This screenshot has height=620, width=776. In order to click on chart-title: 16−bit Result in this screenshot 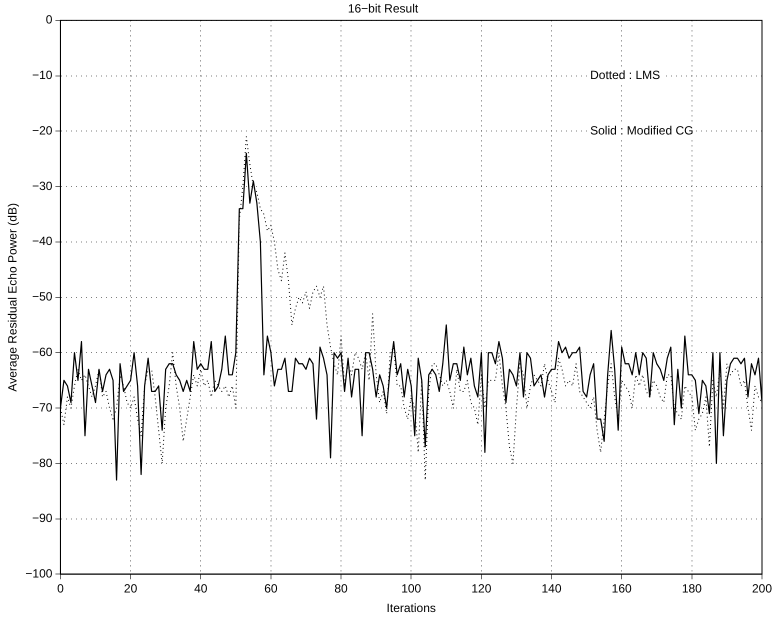, I will do `click(383, 9)`.